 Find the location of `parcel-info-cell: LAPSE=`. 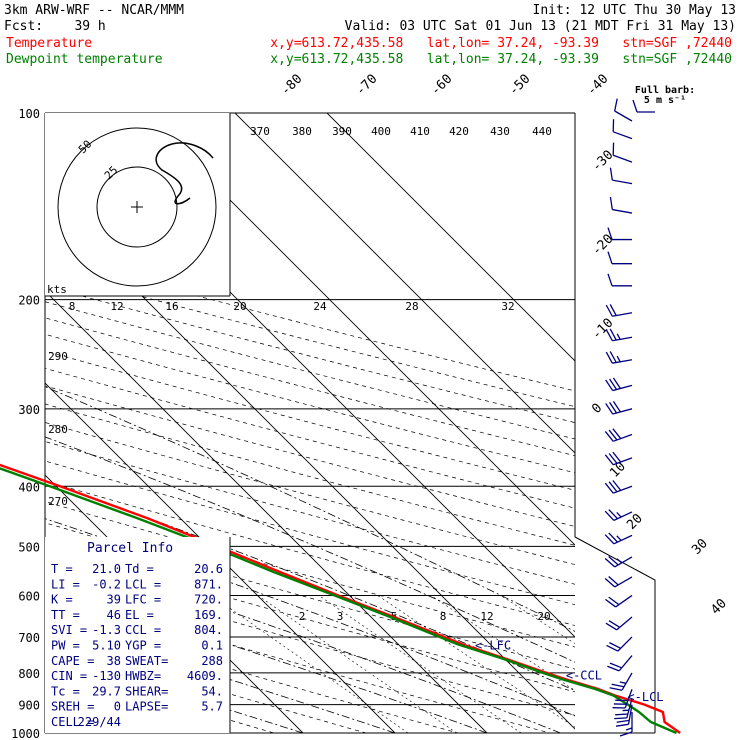

parcel-info-cell: LAPSE= is located at coordinates (146, 707).